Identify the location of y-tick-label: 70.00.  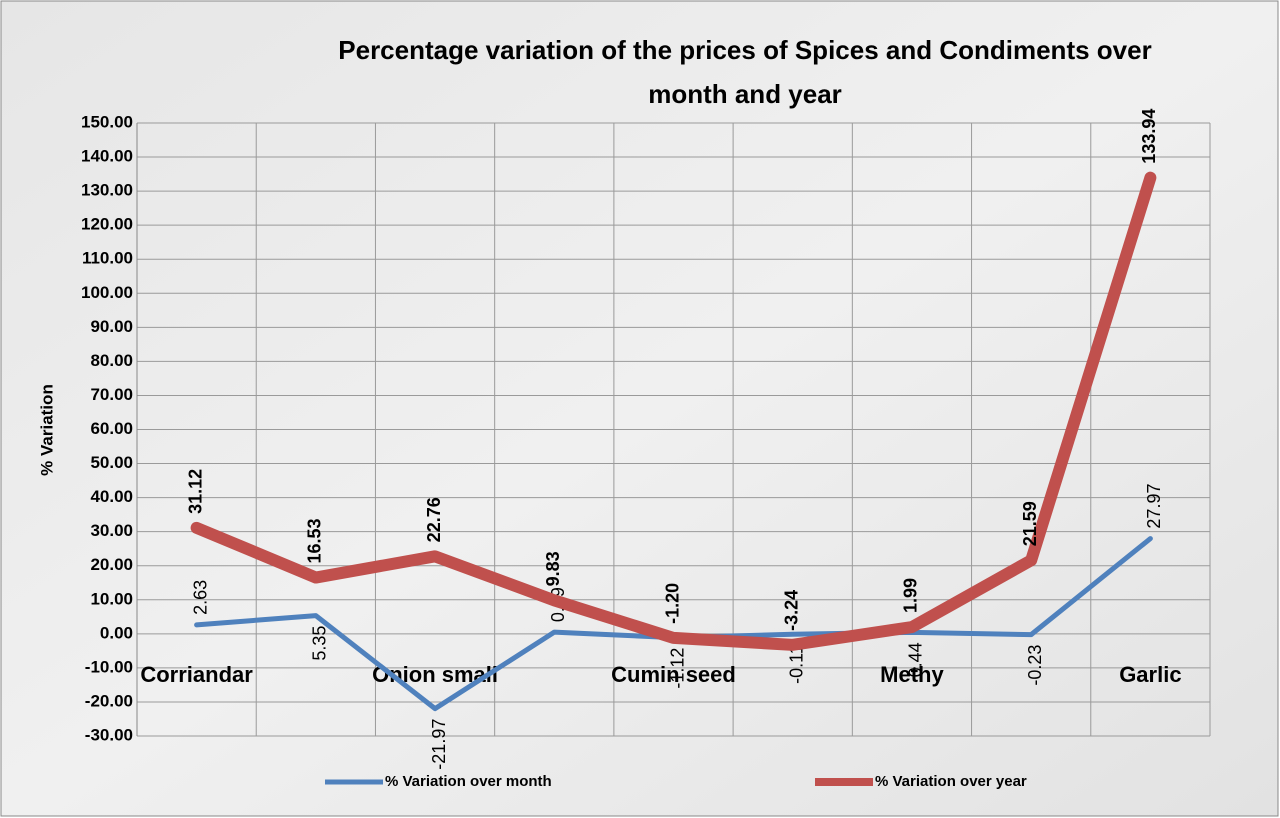
(111, 394).